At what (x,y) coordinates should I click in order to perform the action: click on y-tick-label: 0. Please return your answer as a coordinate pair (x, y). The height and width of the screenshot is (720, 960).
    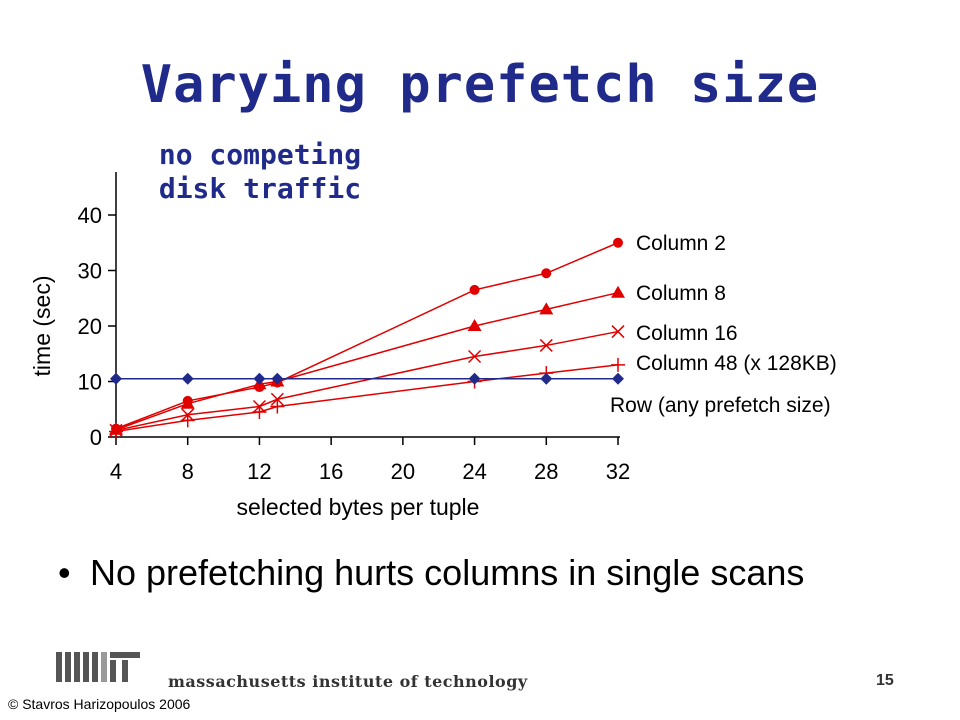
    Looking at the image, I should click on (96, 437).